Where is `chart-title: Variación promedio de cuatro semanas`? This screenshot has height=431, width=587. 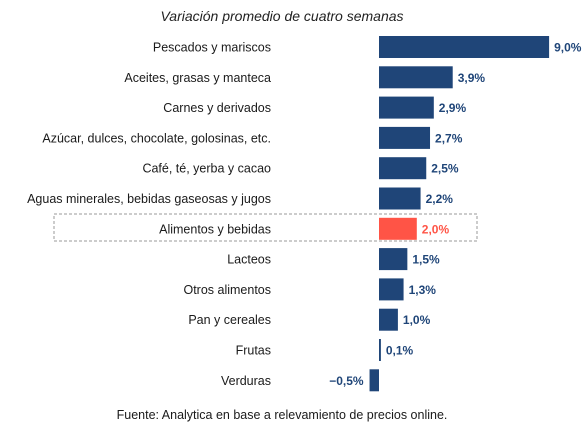
chart-title: Variación promedio de cuatro semanas is located at coordinates (281, 16).